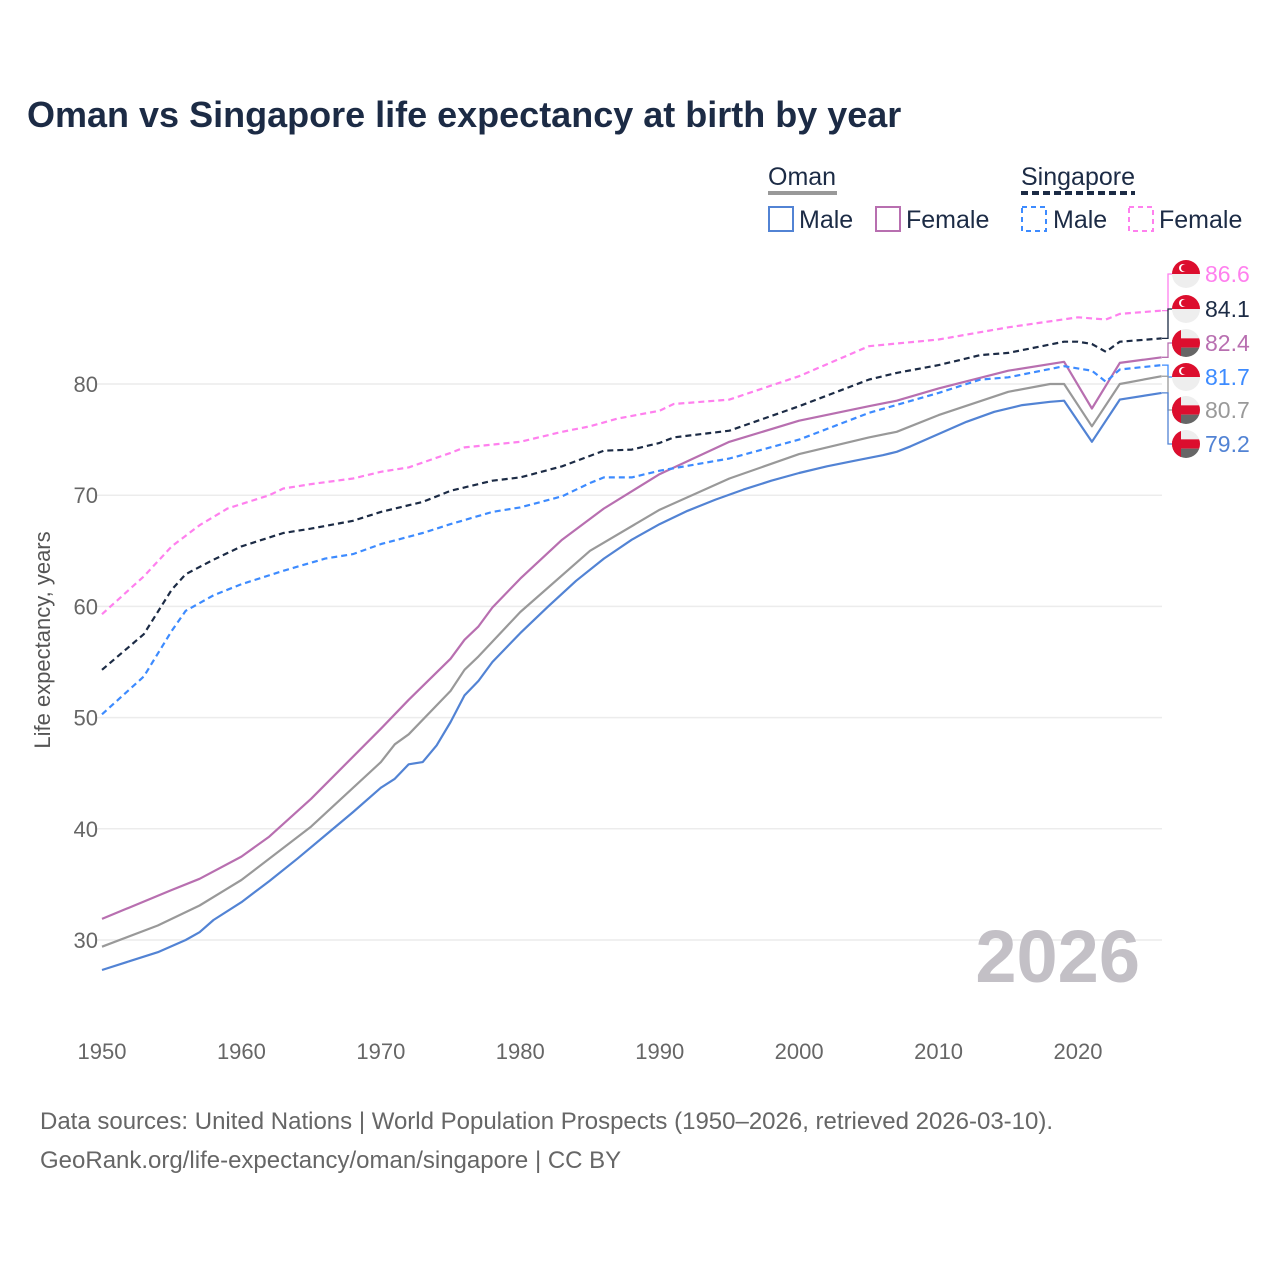 The width and height of the screenshot is (1280, 1280). What do you see at coordinates (520, 1051) in the screenshot?
I see `x-tick-label: 1980` at bounding box center [520, 1051].